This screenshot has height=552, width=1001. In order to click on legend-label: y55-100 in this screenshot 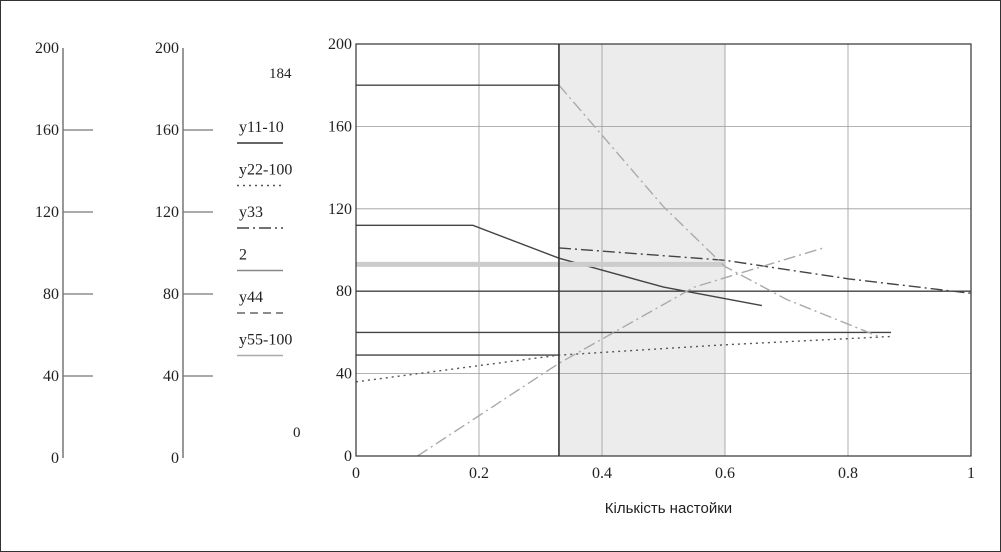, I will do `click(265, 340)`.